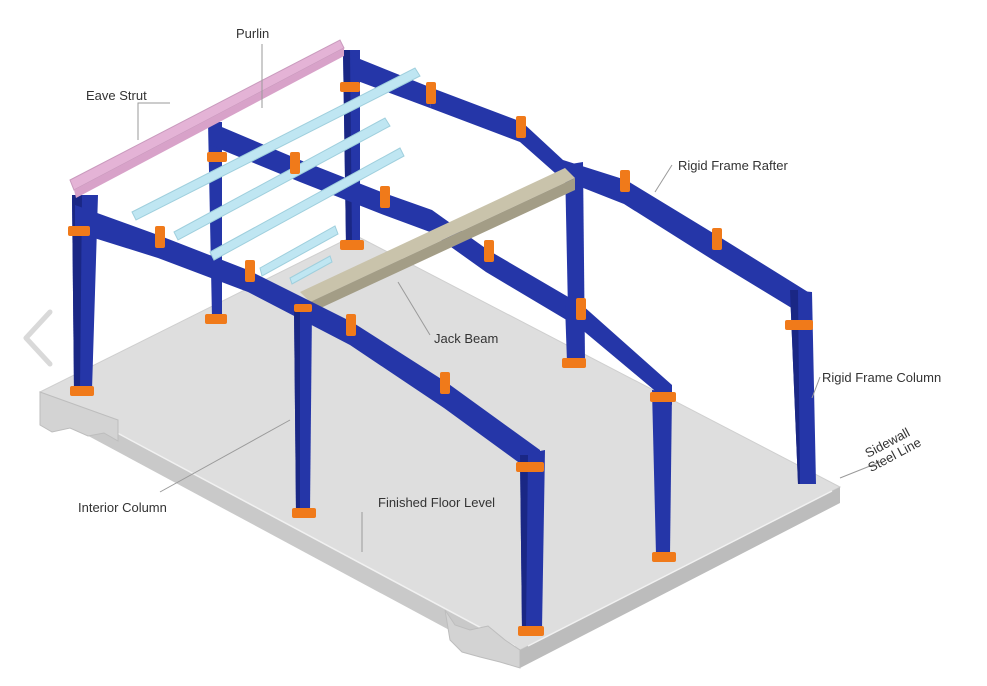  I want to click on finished-floor-level-label: Finished Floor Level, so click(436, 502).